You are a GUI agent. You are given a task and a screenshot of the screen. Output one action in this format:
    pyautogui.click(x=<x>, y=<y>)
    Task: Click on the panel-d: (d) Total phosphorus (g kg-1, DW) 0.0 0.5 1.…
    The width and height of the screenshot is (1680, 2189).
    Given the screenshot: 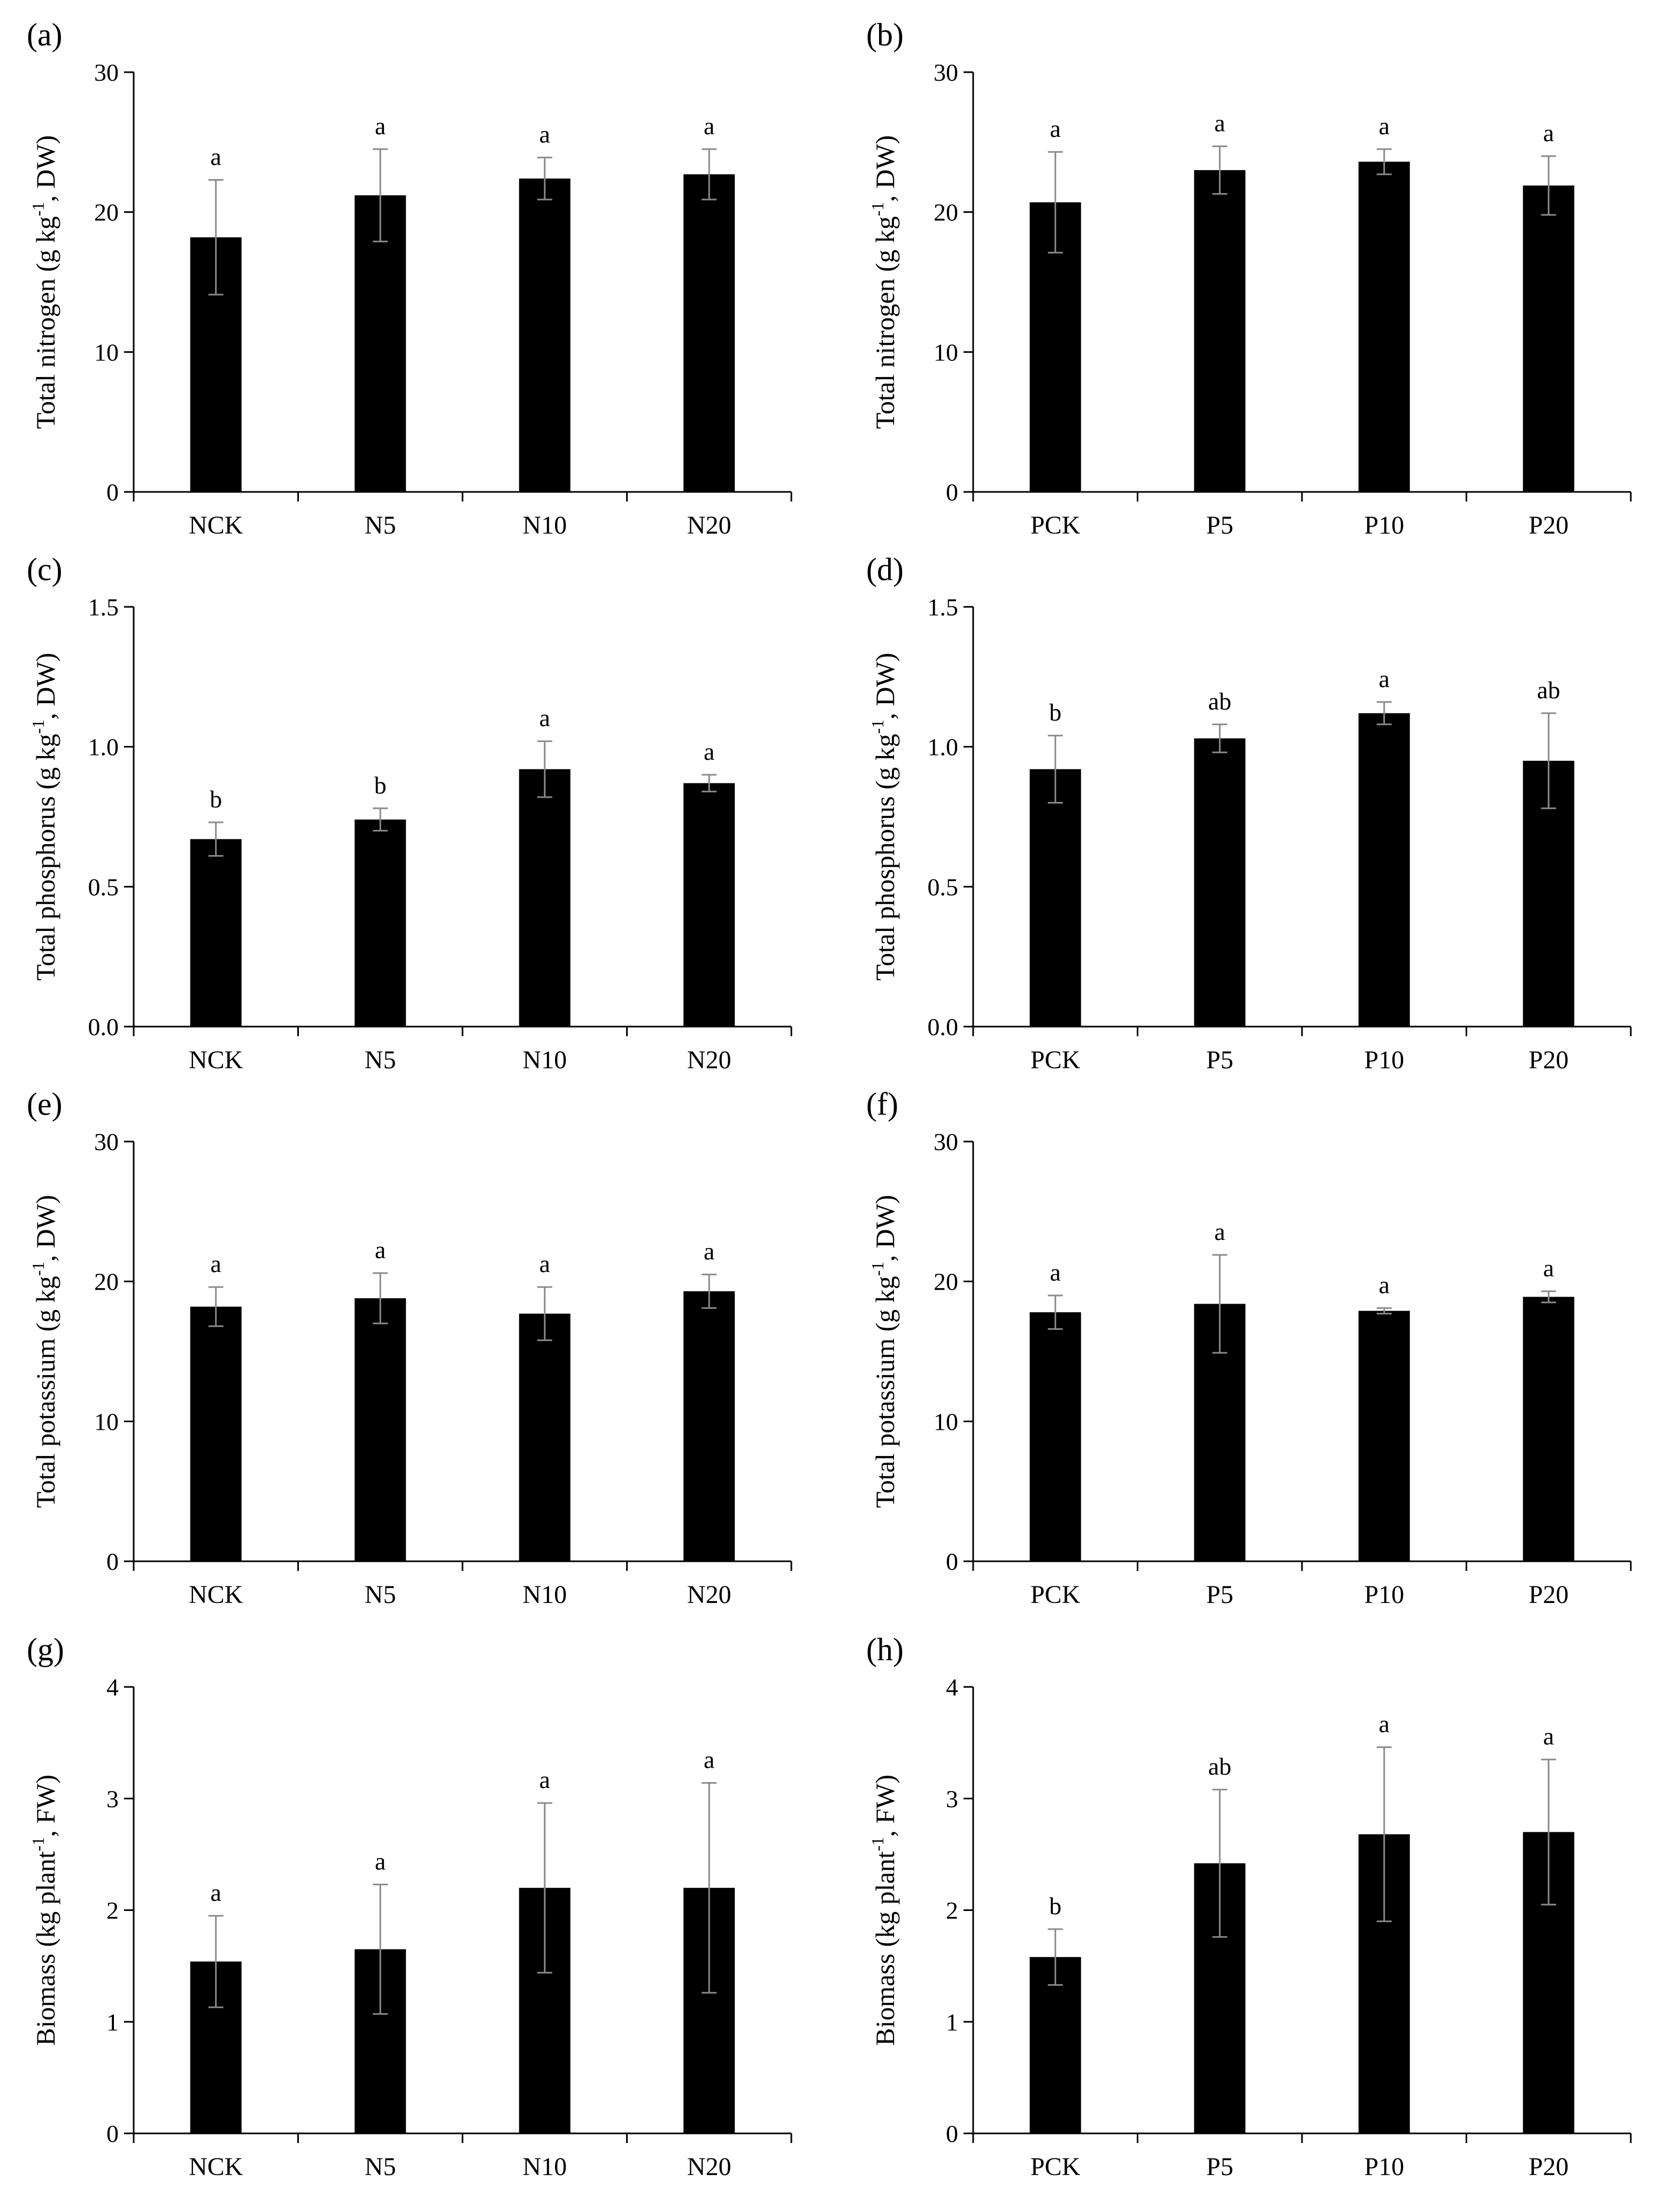 What is the action you would take?
    pyautogui.click(x=1270, y=816)
    